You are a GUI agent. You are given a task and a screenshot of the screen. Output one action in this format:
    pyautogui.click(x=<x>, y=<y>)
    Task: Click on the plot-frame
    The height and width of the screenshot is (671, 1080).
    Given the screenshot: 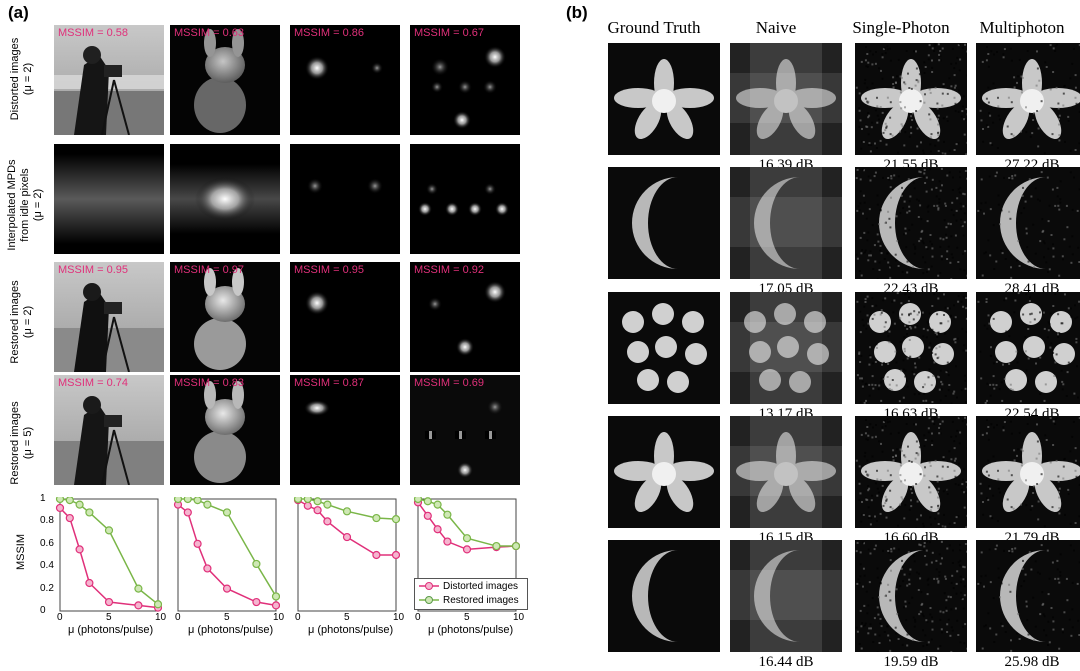 What is the action you would take?
    pyautogui.click(x=109, y=555)
    